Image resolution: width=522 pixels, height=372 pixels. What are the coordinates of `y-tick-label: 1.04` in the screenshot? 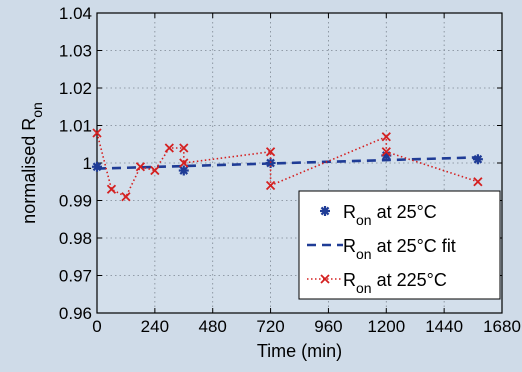 It's located at (75, 13).